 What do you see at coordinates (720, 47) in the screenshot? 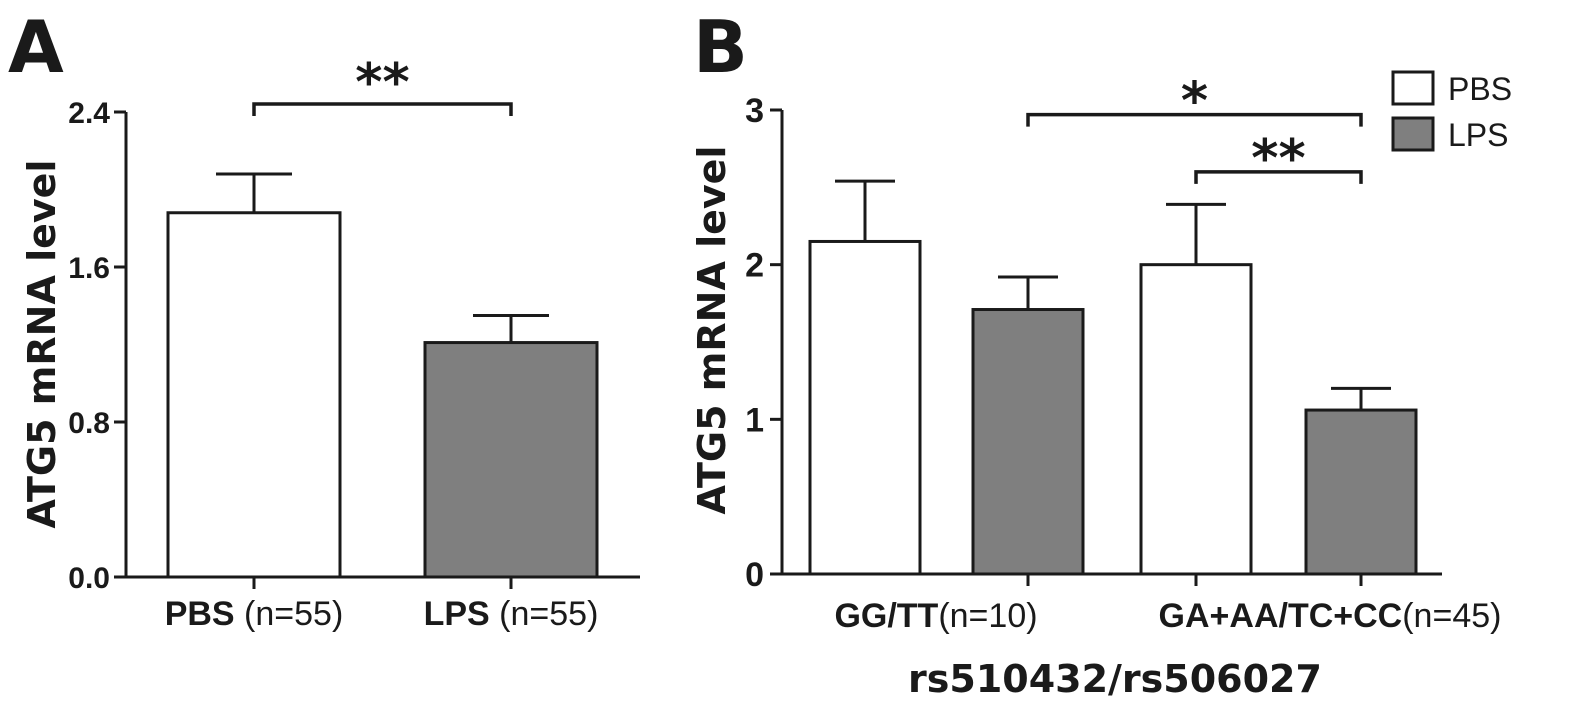
I see `panel-b-label: B` at bounding box center [720, 47].